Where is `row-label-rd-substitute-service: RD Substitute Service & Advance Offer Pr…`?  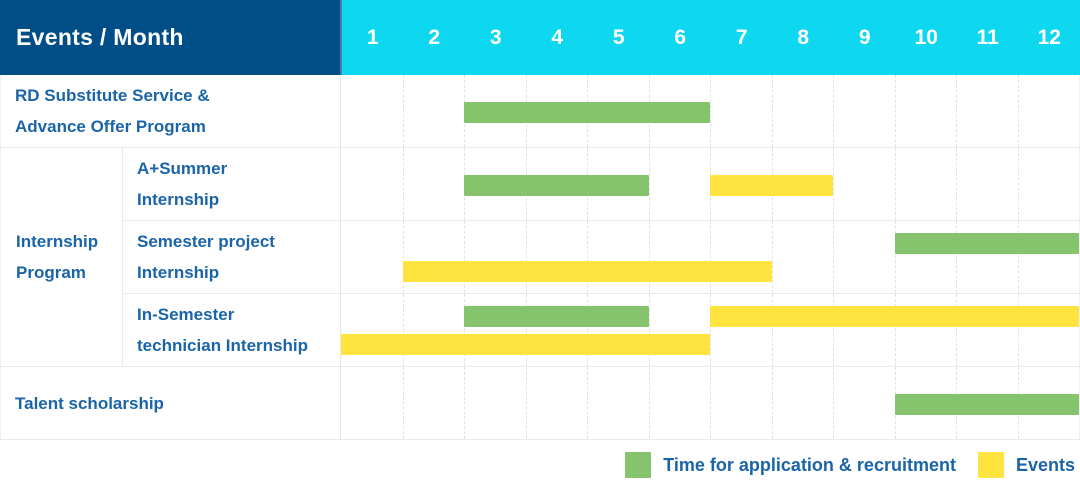 row-label-rd-substitute-service: RD Substitute Service & Advance Offer Pr… is located at coordinates (170, 111).